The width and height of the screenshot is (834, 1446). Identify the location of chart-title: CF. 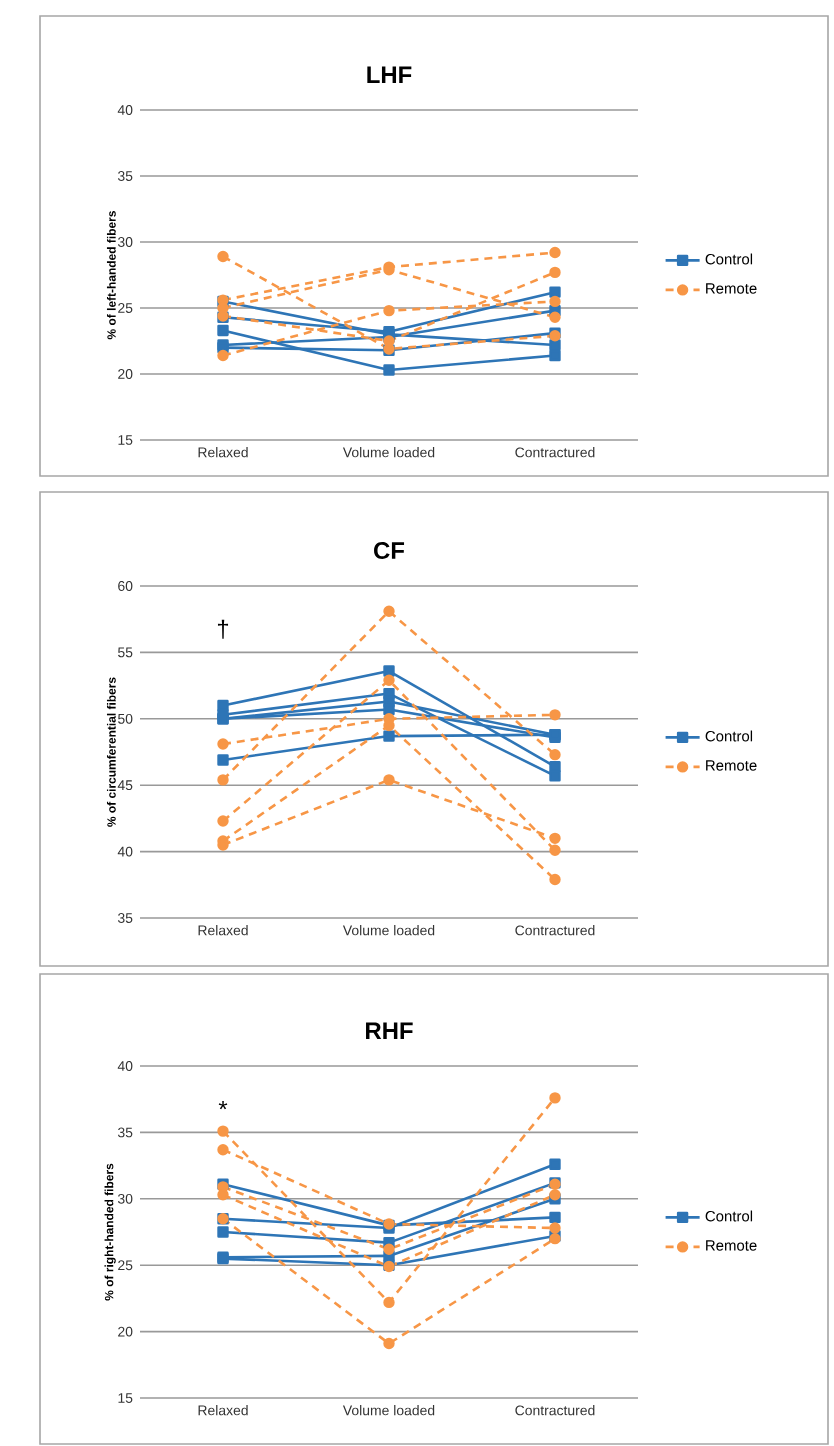
(389, 550).